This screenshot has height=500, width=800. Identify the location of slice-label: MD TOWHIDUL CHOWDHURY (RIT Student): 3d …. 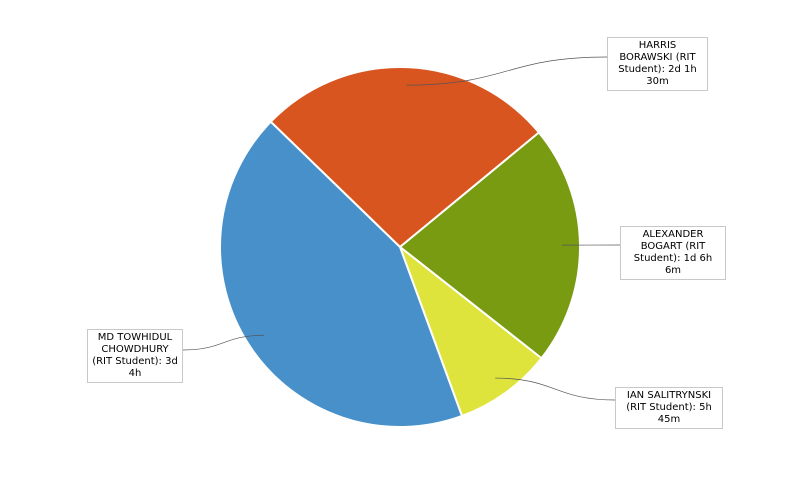
(135, 356).